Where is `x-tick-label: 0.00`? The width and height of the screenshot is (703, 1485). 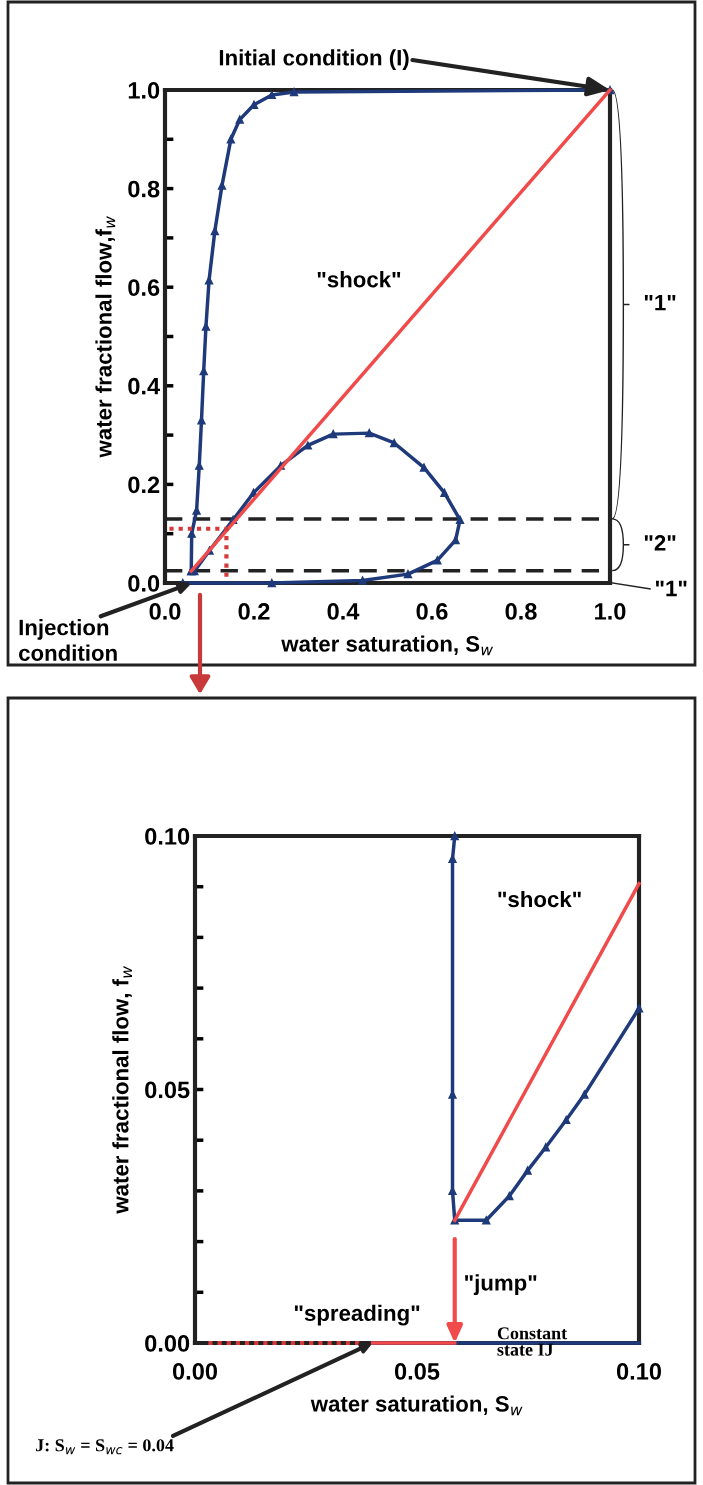
x-tick-label: 0.00 is located at coordinates (195, 1371).